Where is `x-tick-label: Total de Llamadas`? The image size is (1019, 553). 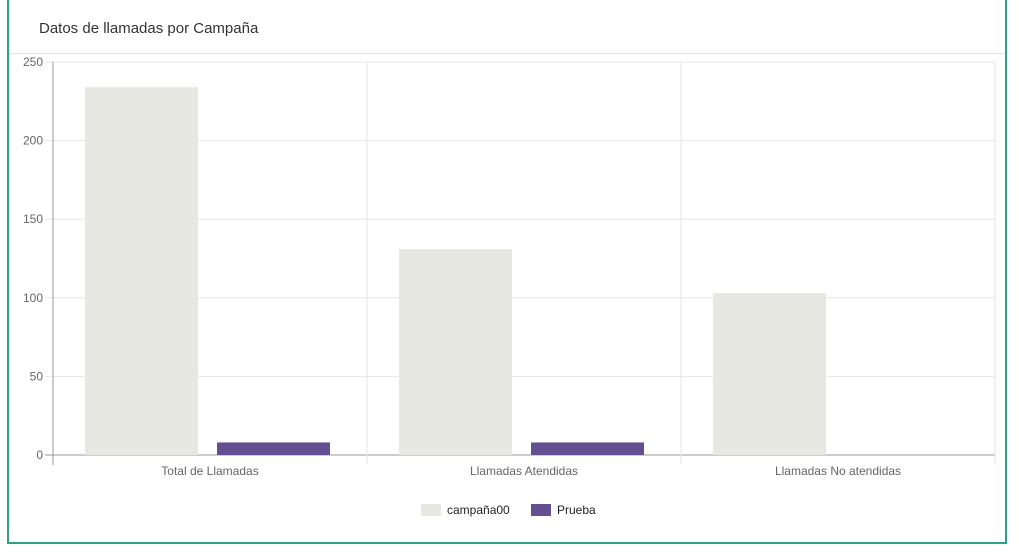
x-tick-label: Total de Llamadas is located at coordinates (209, 471).